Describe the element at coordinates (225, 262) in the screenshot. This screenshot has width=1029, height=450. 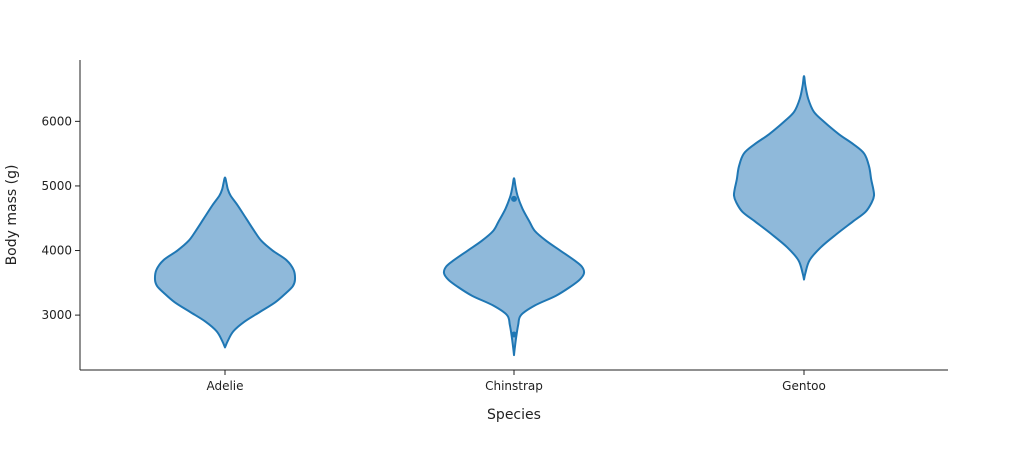
I see `violin-adelie` at that location.